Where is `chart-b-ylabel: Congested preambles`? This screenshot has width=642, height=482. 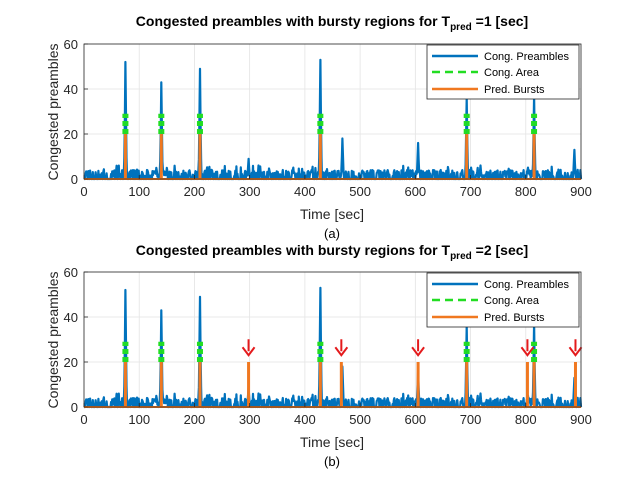 chart-b-ylabel: Congested preambles is located at coordinates (53, 340).